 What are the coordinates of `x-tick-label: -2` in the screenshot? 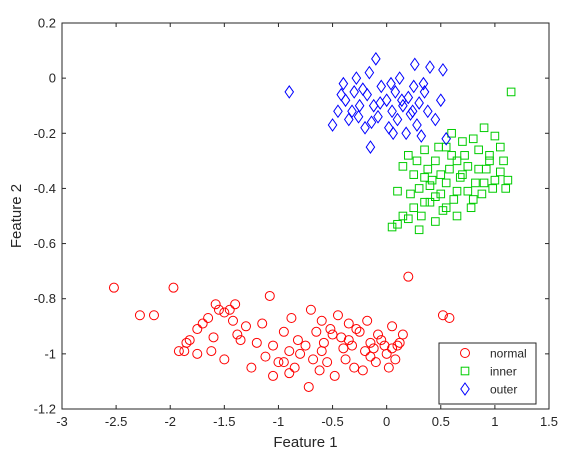 It's located at (170, 421).